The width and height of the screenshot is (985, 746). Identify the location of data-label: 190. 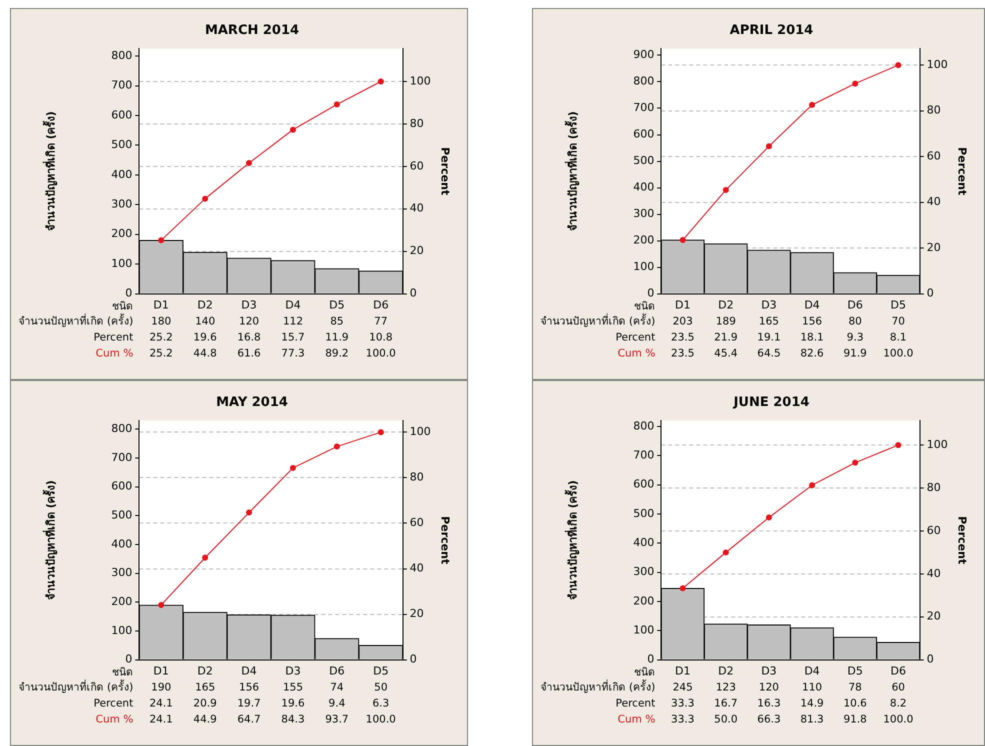
(161, 688).